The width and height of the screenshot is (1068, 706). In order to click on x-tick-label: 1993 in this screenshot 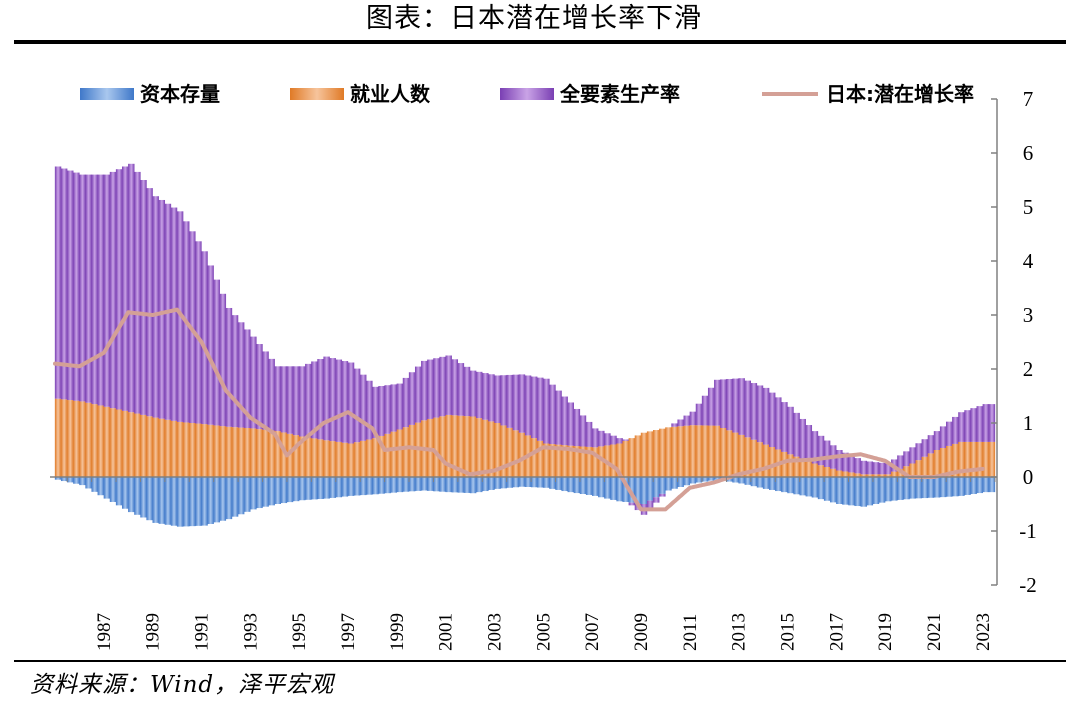, I will do `click(250, 632)`.